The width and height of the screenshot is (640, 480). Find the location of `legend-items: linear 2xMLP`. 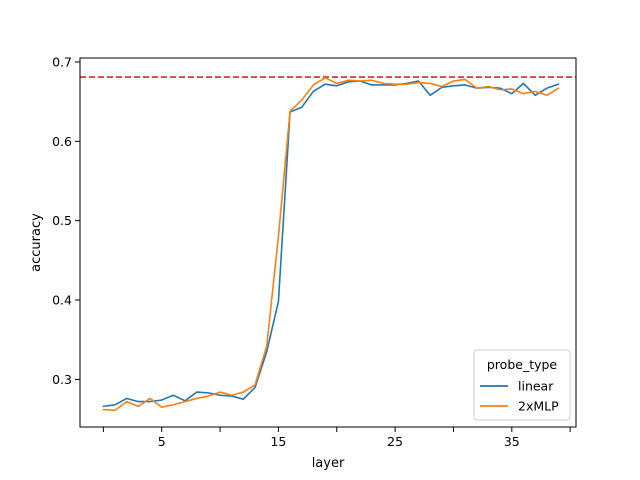

legend-items: linear 2xMLP is located at coordinates (519, 396).